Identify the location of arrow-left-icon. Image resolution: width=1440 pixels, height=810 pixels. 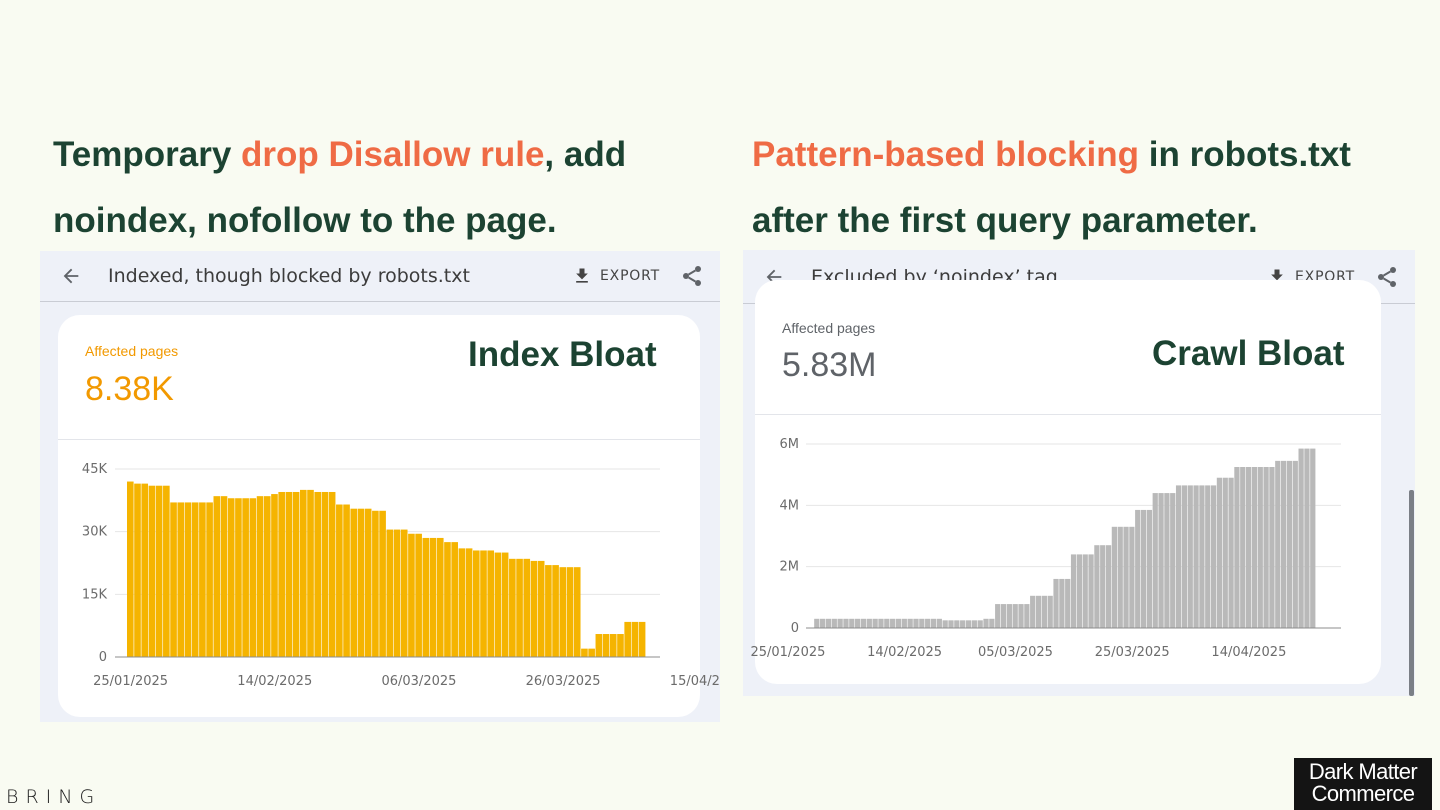
(72, 276).